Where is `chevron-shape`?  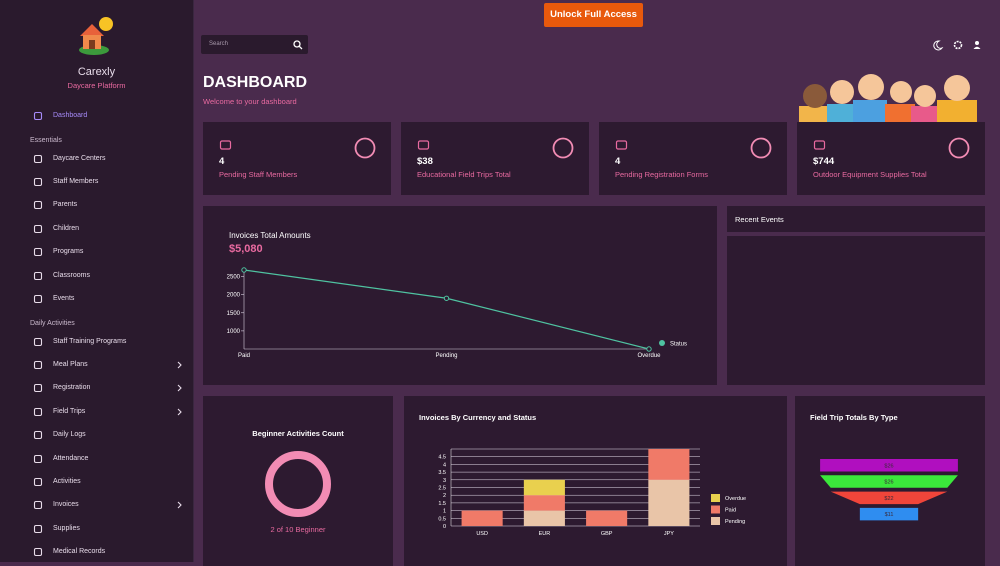
chevron-shape is located at coordinates (179, 505).